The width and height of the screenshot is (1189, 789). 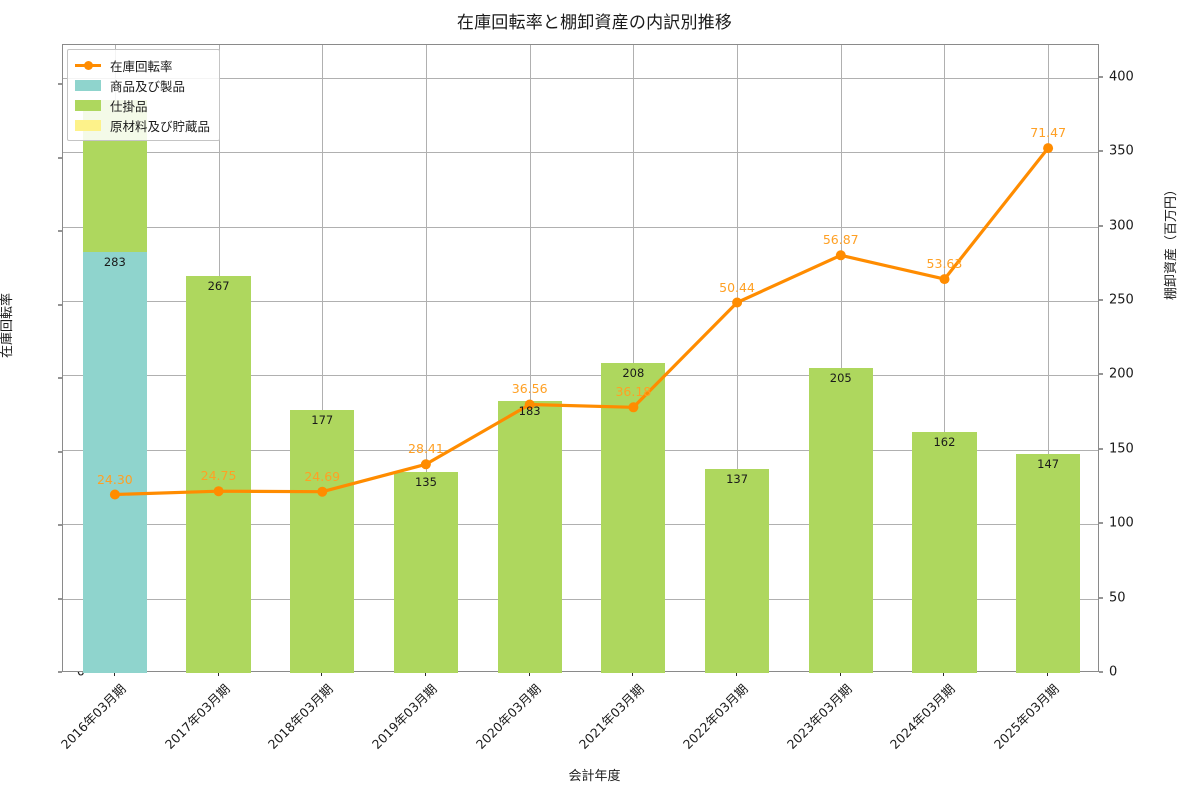 What do you see at coordinates (1171, 241) in the screenshot?
I see `y-axis-right-label: 棚卸資産（百万円）` at bounding box center [1171, 241].